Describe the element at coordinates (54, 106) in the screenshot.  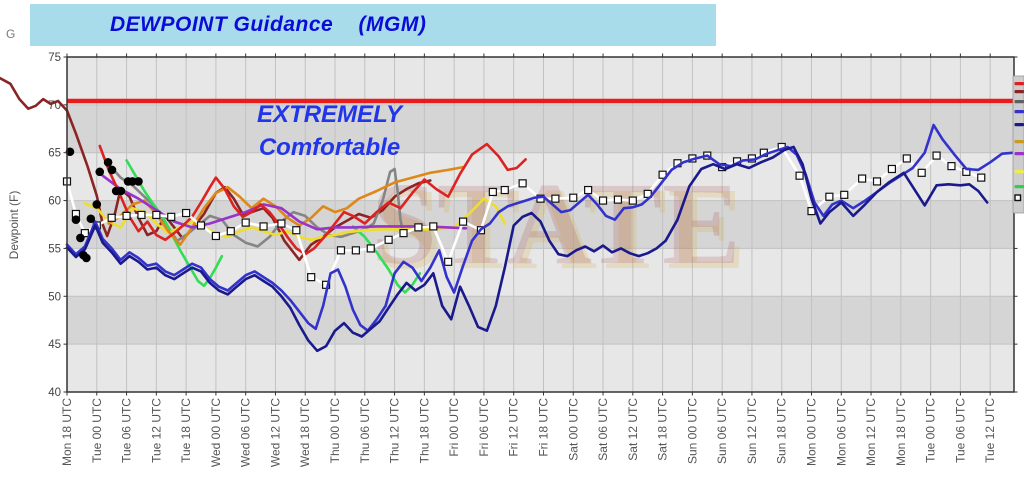
I see `y-tick-label: 70` at that location.